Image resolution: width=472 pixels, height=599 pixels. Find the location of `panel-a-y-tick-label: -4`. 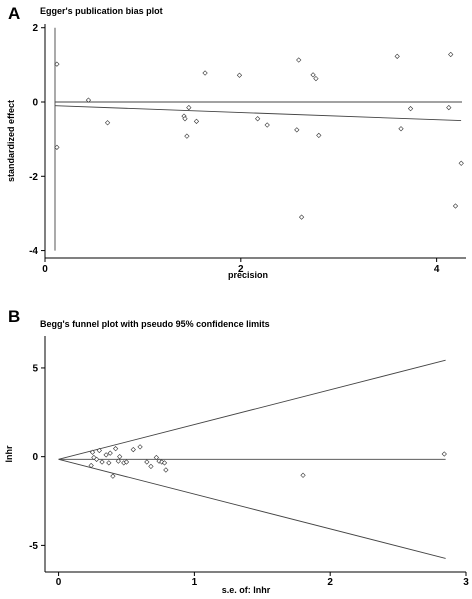

panel-a-y-tick-label: -4 is located at coordinates (33, 251).